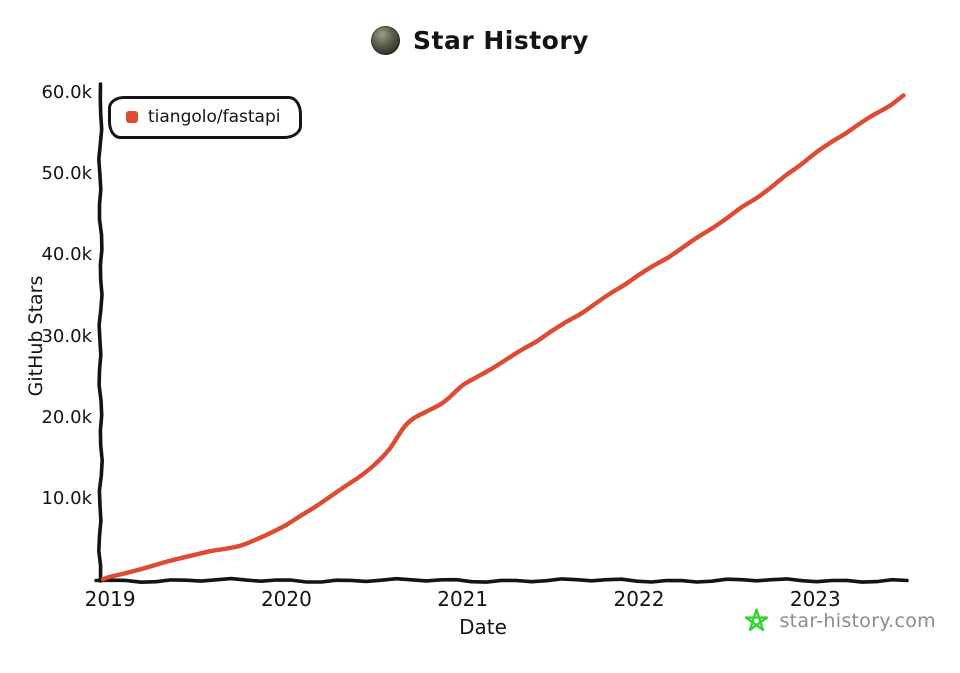 The image size is (960, 673). I want to click on page-title: Star History, so click(501, 40).